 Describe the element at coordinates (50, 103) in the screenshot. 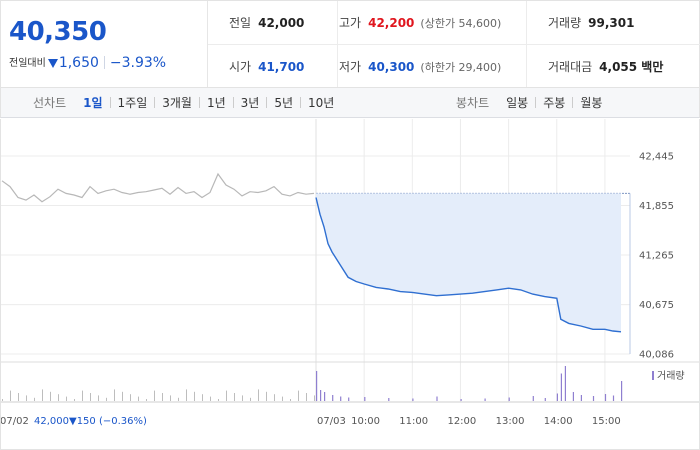

I see `line-chart-label: 선차트` at that location.